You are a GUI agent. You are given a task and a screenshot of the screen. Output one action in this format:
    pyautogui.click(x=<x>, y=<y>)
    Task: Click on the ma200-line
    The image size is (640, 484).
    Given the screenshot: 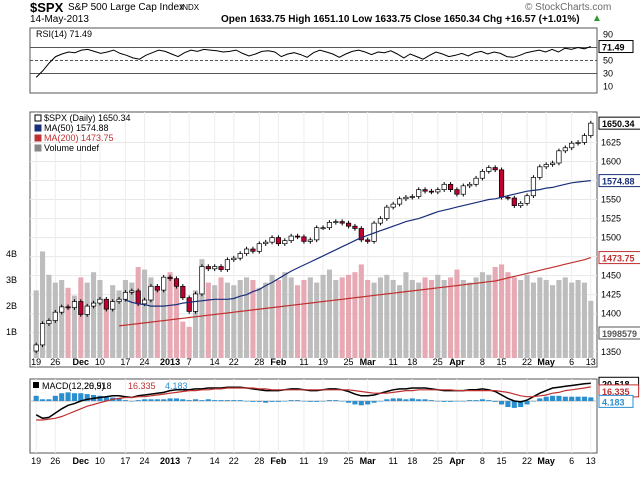 What is the action you would take?
    pyautogui.click(x=355, y=292)
    